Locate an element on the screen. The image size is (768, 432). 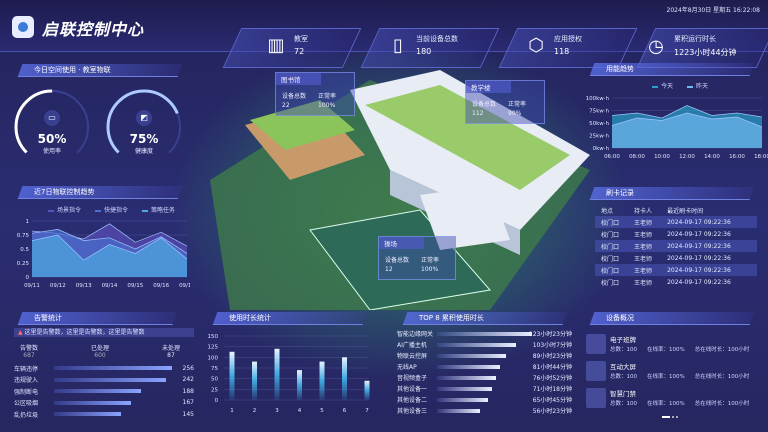
duration-value: 56小时23分钟 is located at coordinates (552, 411).